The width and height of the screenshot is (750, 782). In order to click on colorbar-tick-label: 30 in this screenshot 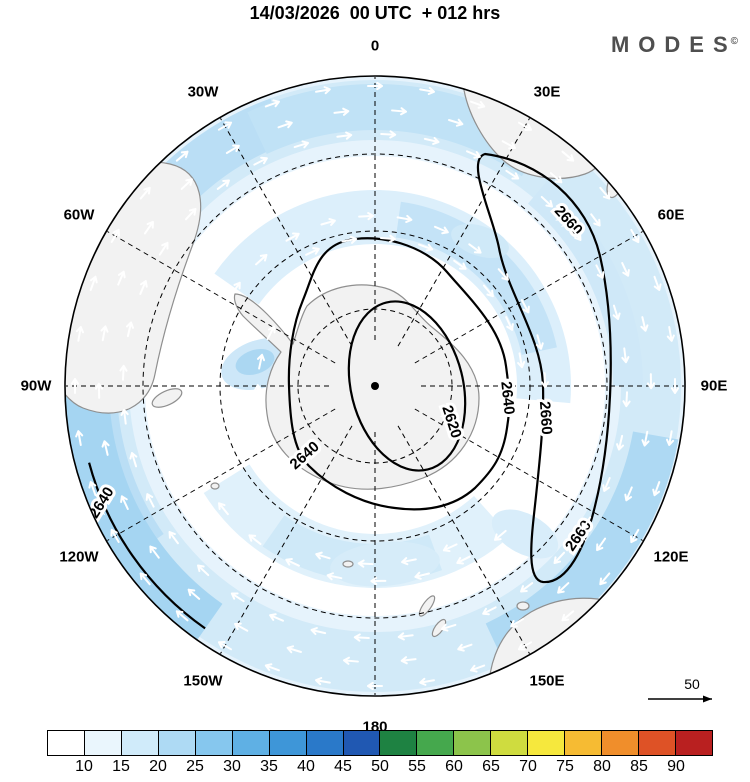, I will do `click(232, 766)`.